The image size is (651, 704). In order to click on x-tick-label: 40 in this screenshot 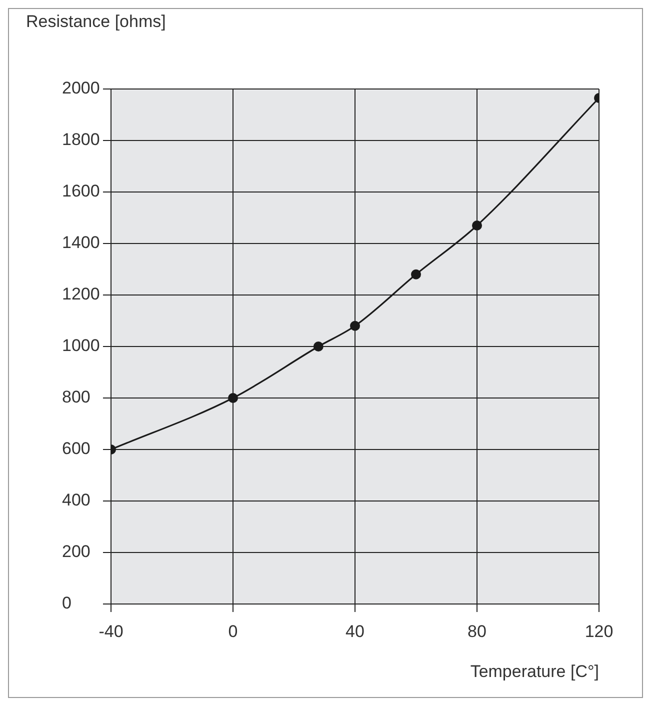, I will do `click(355, 631)`.